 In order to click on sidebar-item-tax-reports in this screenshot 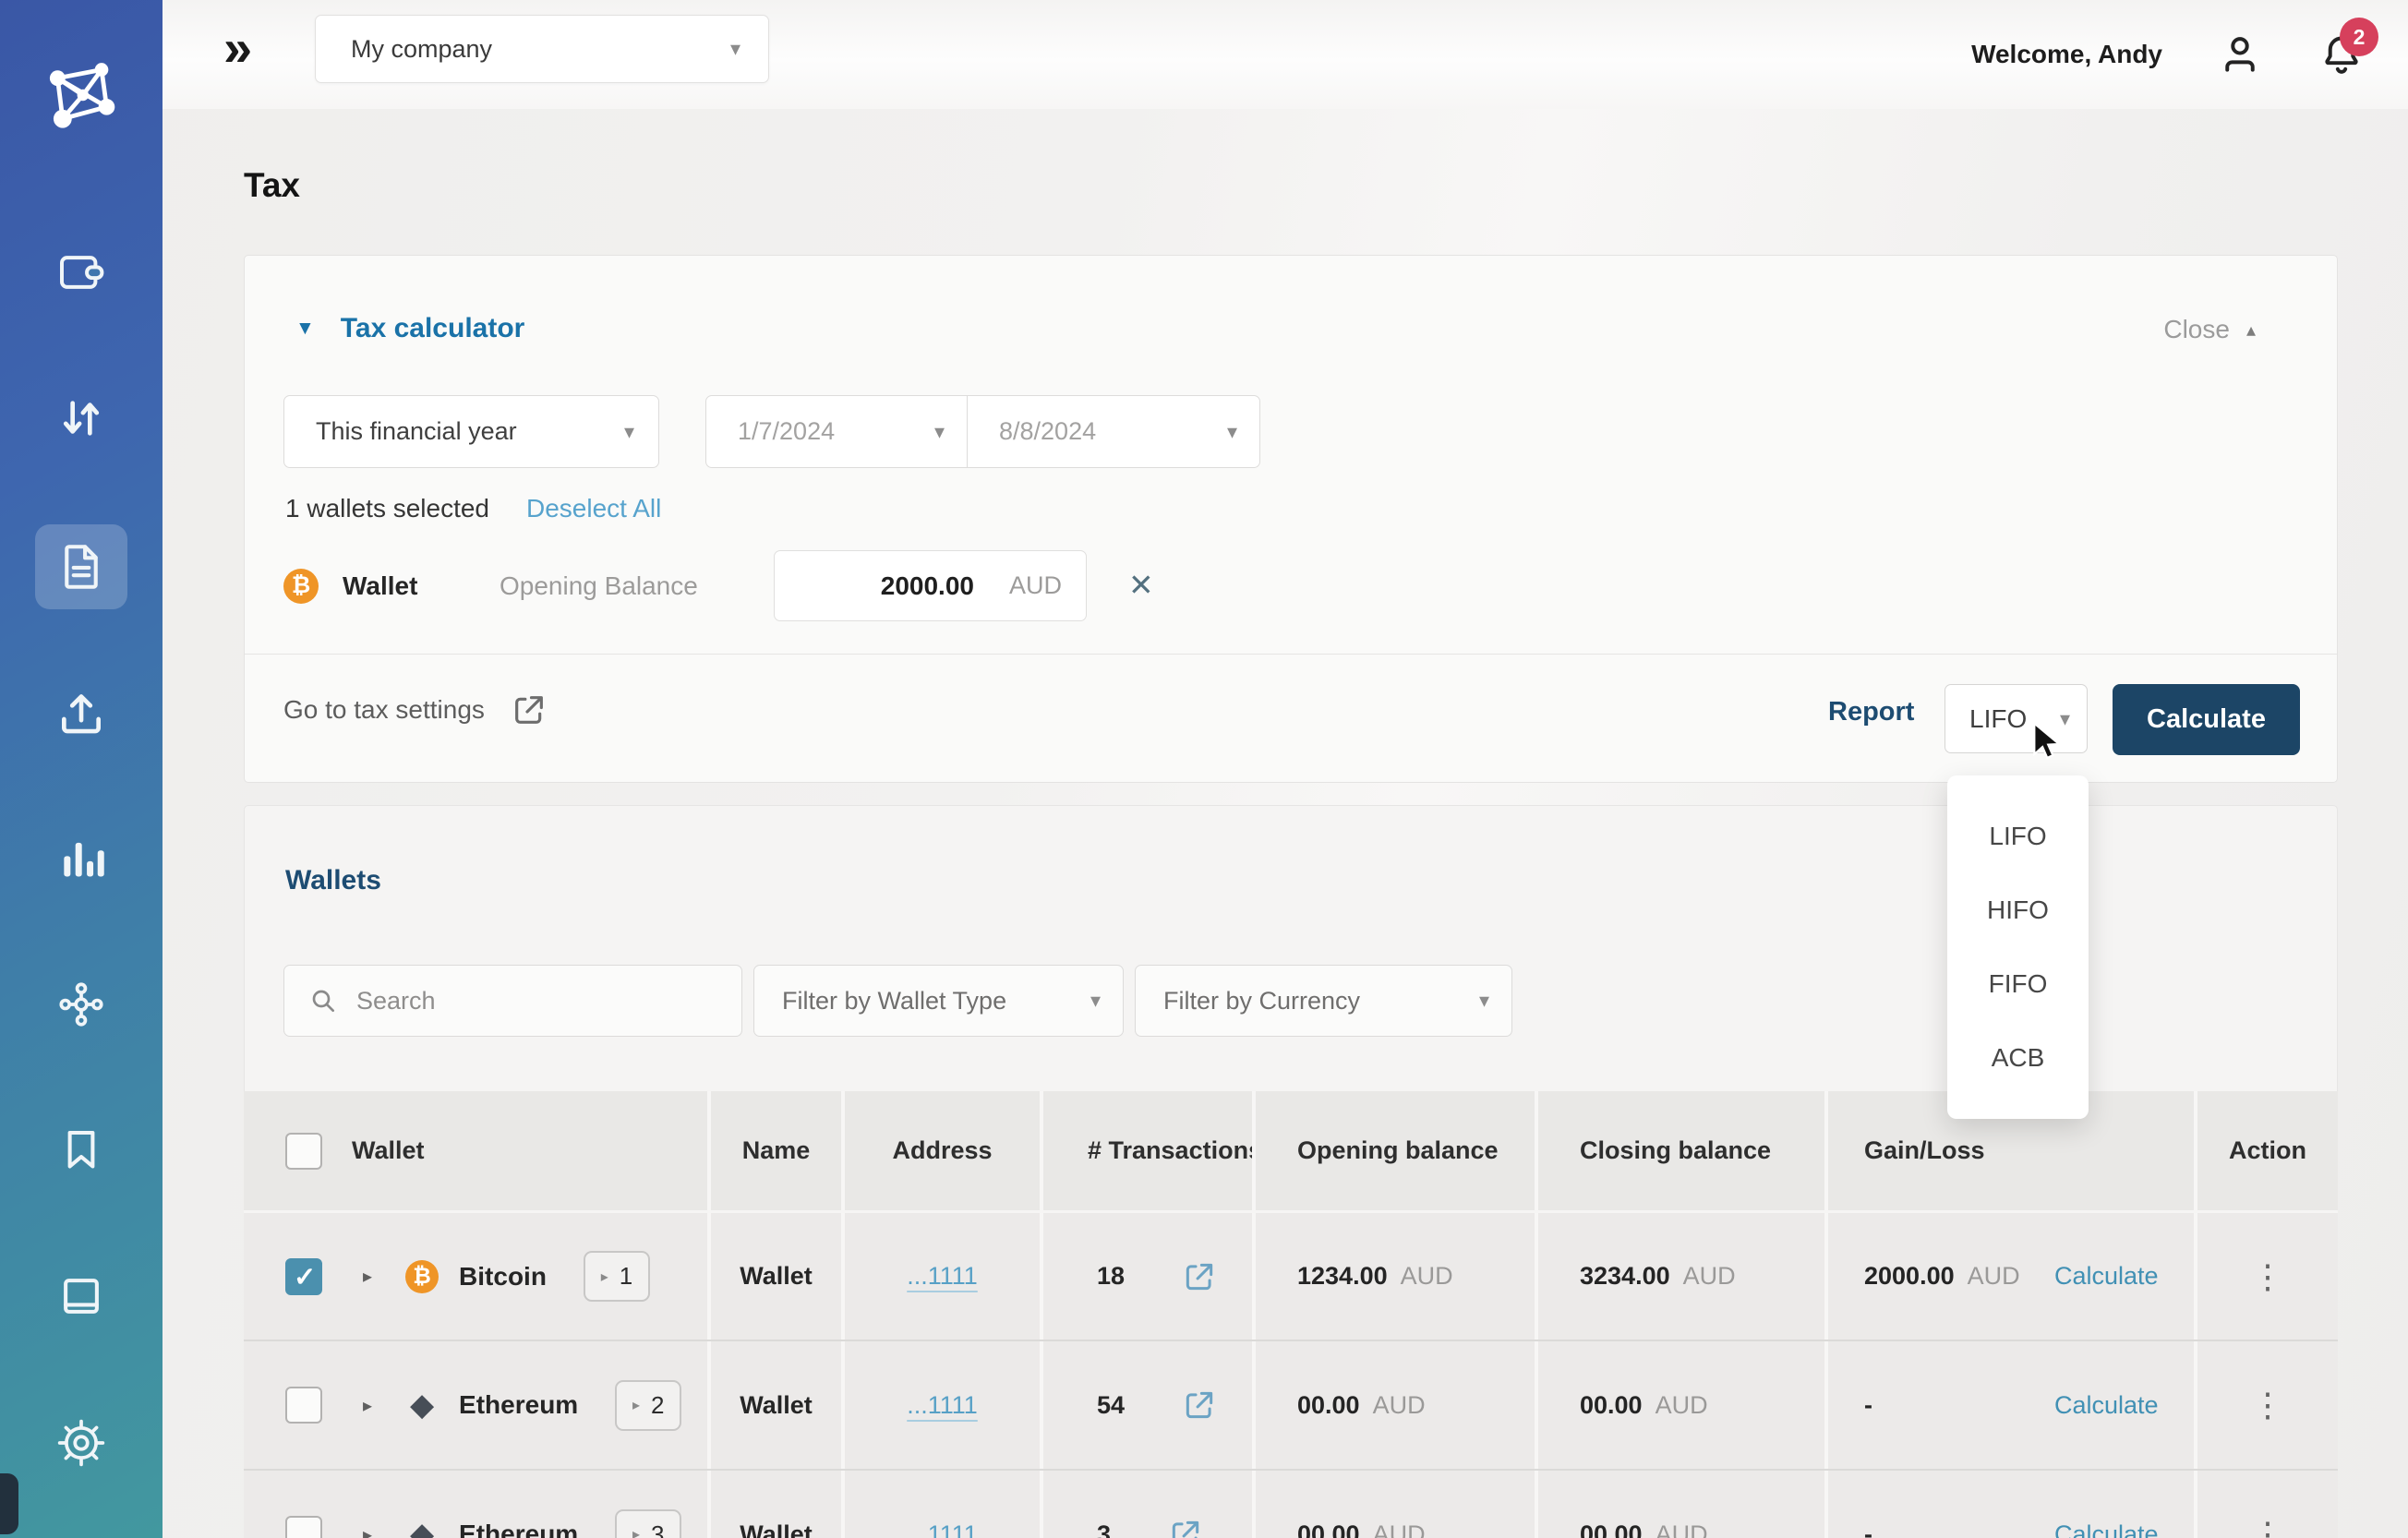, I will do `click(81, 567)`.